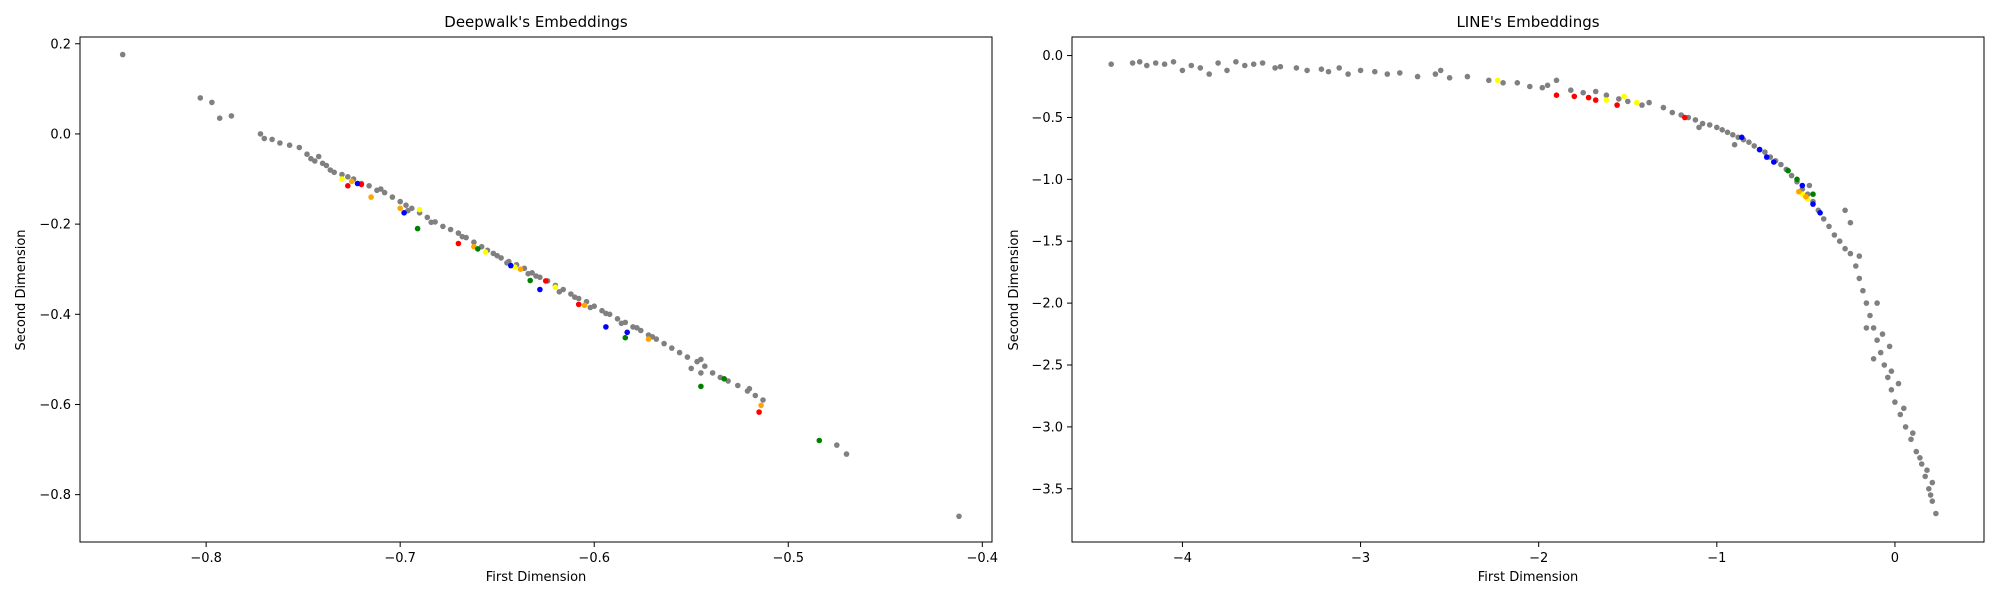 Image resolution: width=2000 pixels, height=600 pixels. Describe the element at coordinates (1538, 558) in the screenshot. I see `x-tick-label-line: −2` at that location.